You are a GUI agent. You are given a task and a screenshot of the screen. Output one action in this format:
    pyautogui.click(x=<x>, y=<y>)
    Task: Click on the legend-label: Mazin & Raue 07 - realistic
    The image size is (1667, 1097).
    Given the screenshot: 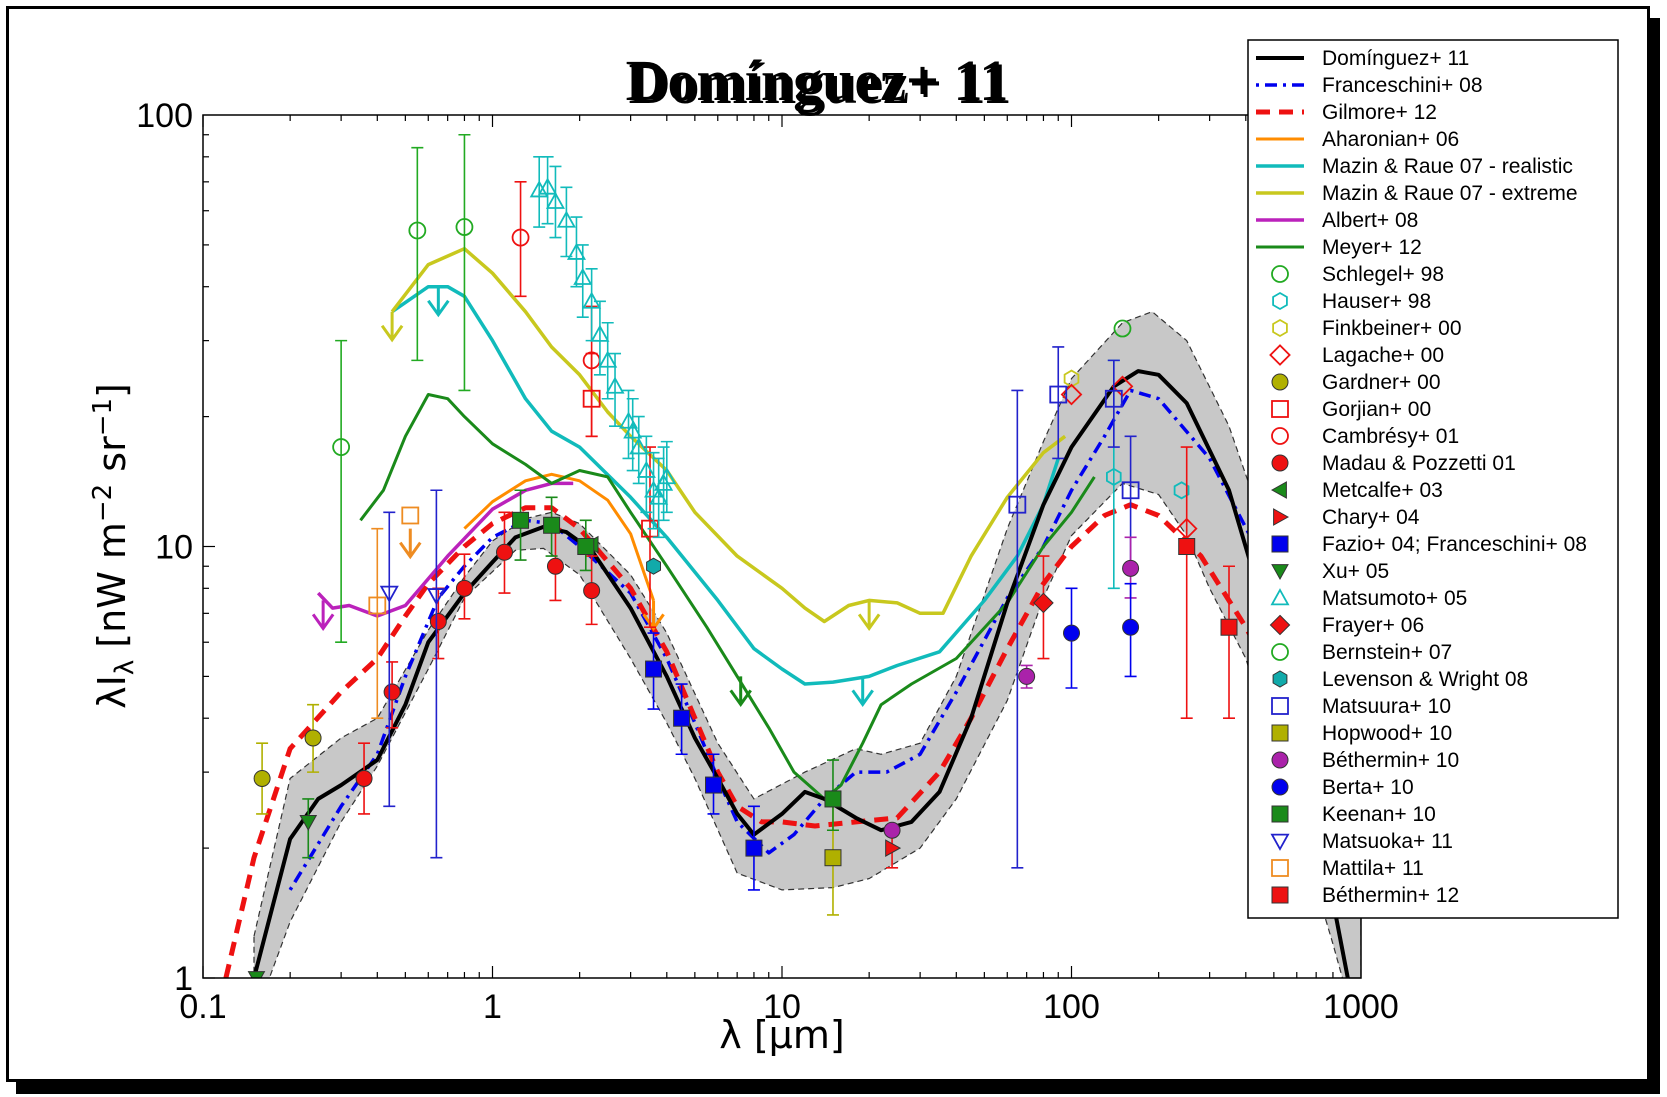 What is the action you would take?
    pyautogui.click(x=1447, y=166)
    